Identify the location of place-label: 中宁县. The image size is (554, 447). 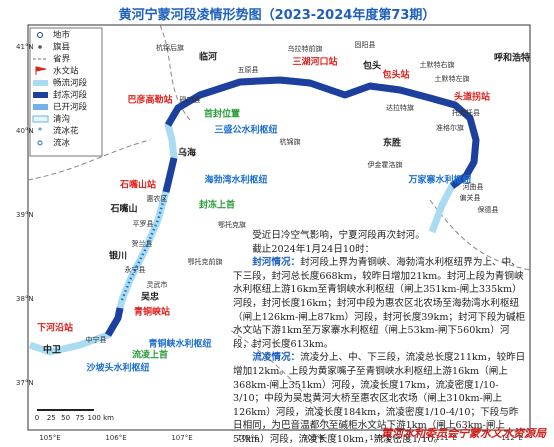
(96, 339).